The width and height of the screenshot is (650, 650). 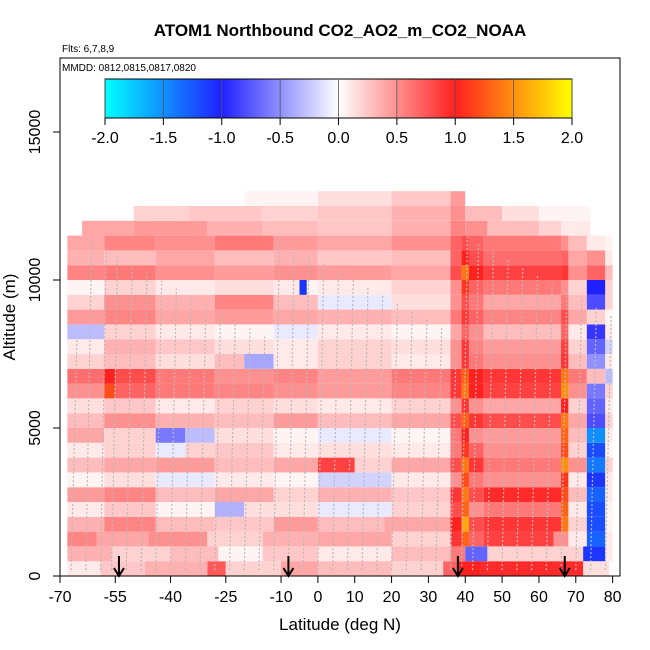 I want to click on colorbar-tick-label: 0.0, so click(x=338, y=138).